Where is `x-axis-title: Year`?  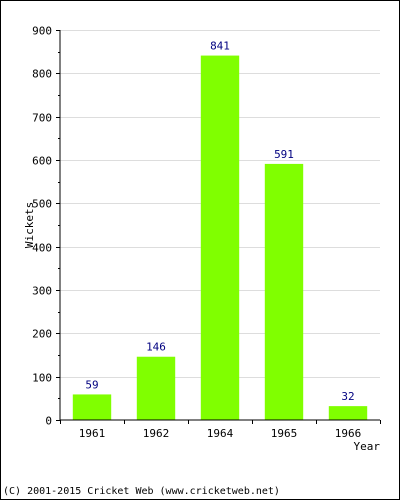
x-axis-title: Year is located at coordinates (367, 446).